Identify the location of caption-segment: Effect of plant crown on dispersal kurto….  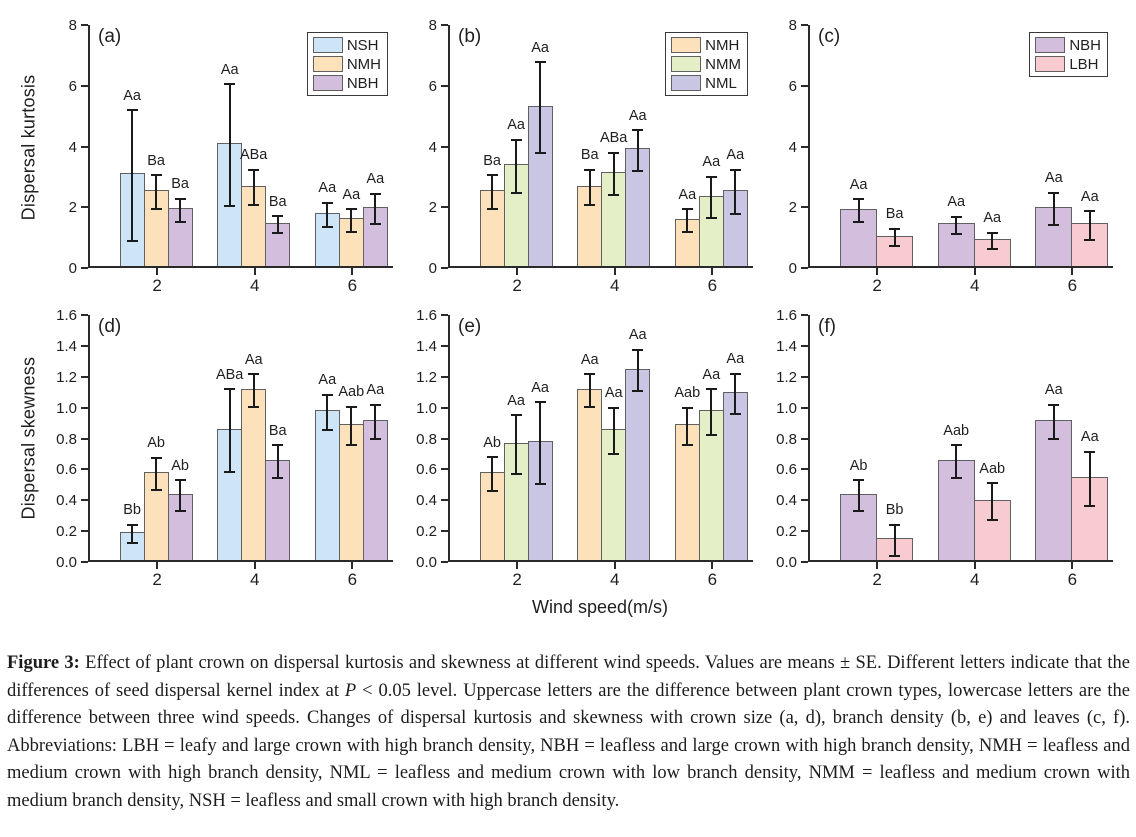
(568, 677).